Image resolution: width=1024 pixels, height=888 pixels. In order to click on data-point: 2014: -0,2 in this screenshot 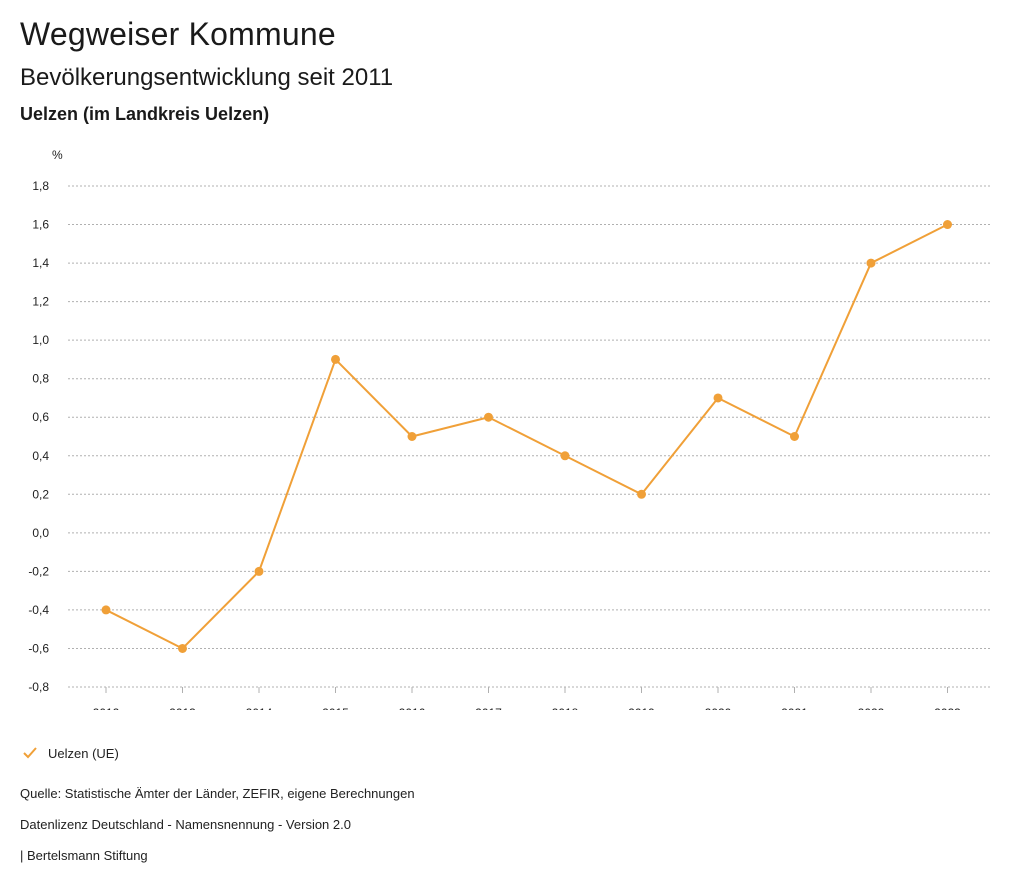, I will do `click(259, 571)`.